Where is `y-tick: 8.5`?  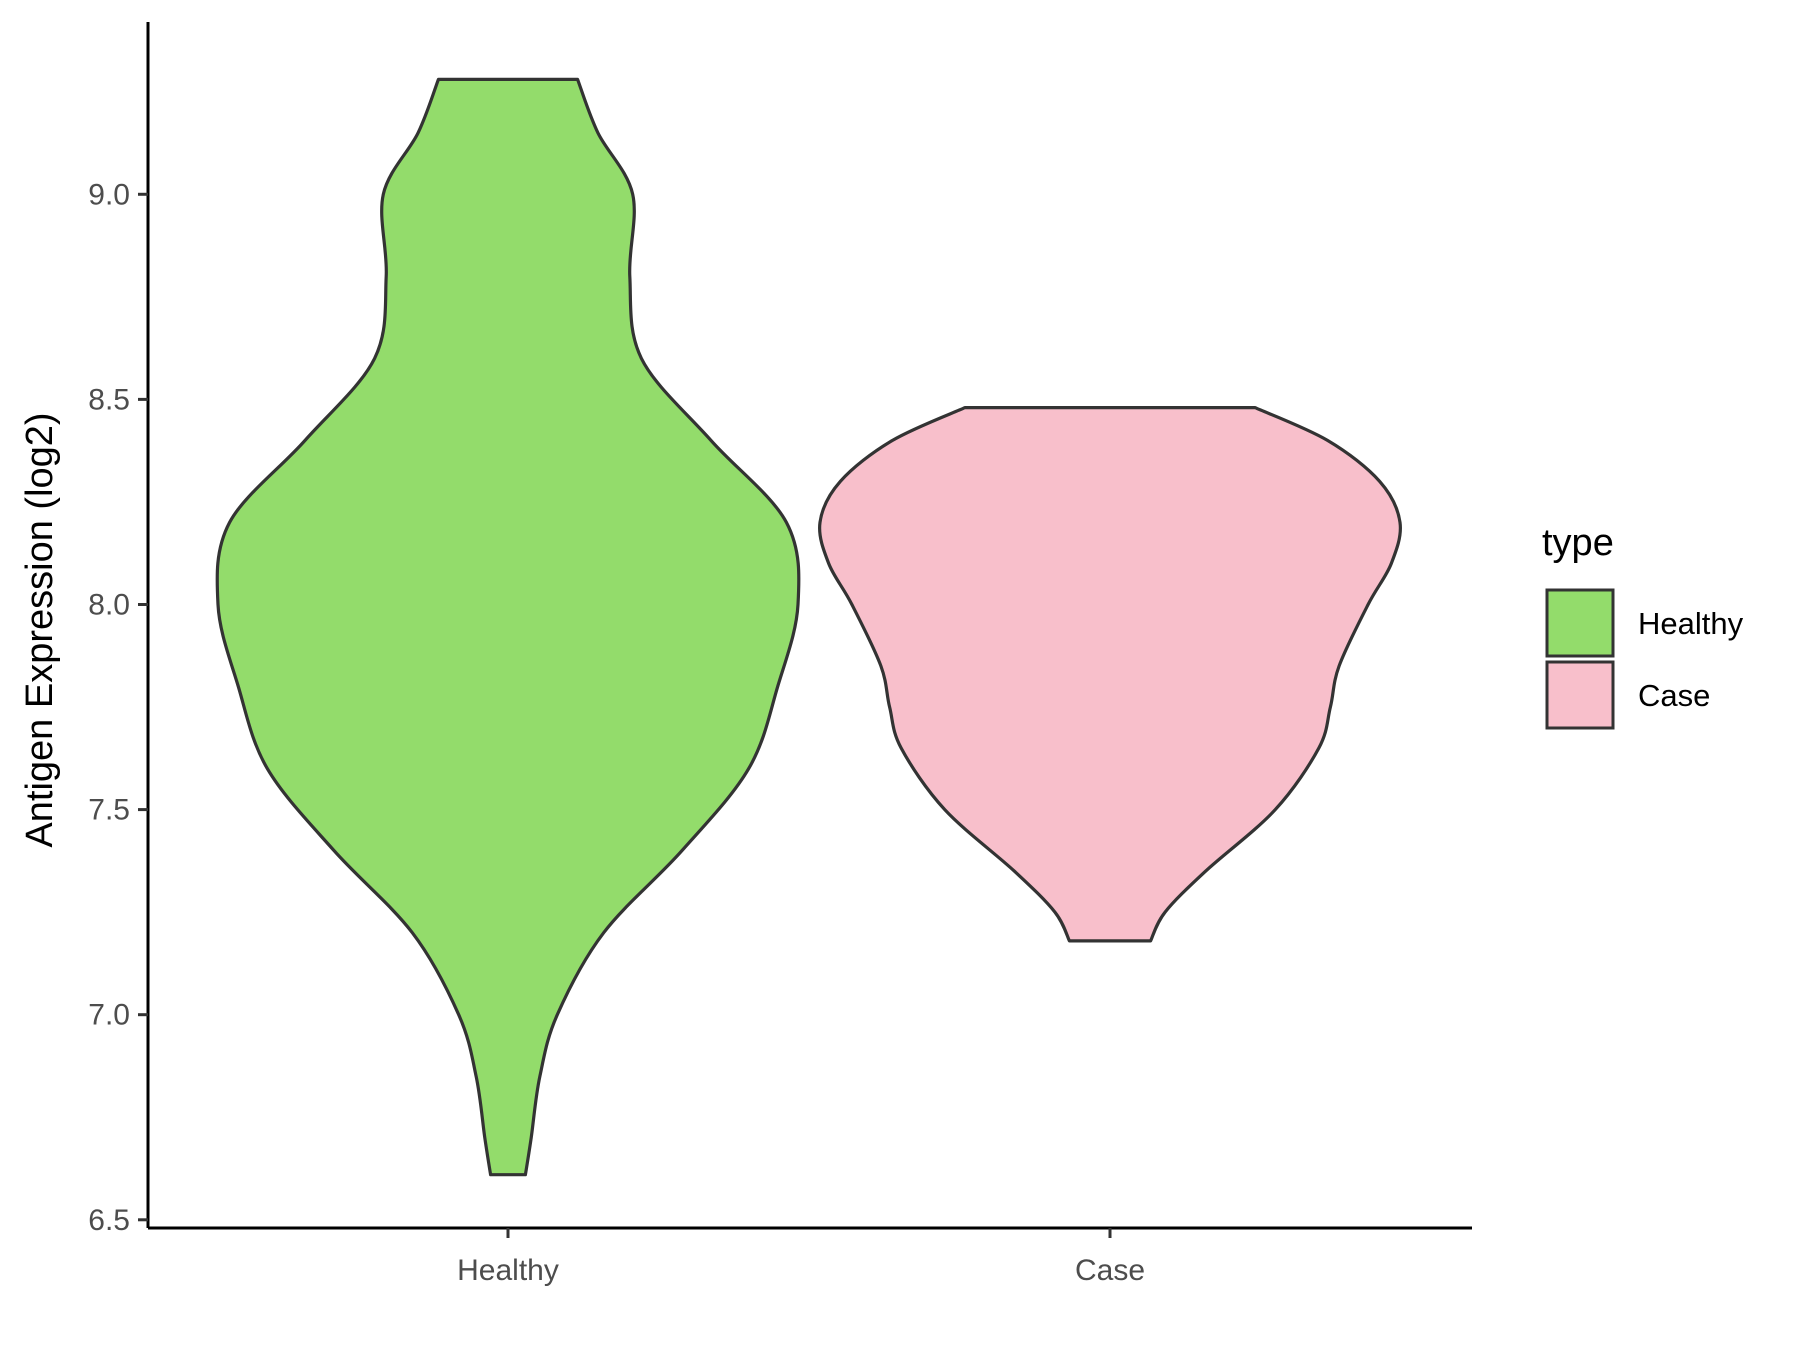
y-tick: 8.5 is located at coordinates (118, 399).